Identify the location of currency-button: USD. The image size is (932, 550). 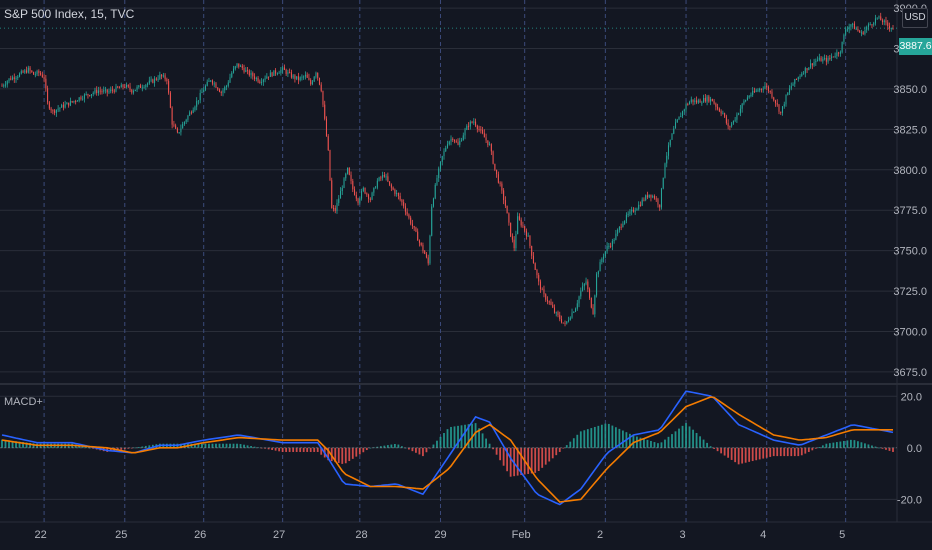
(915, 18).